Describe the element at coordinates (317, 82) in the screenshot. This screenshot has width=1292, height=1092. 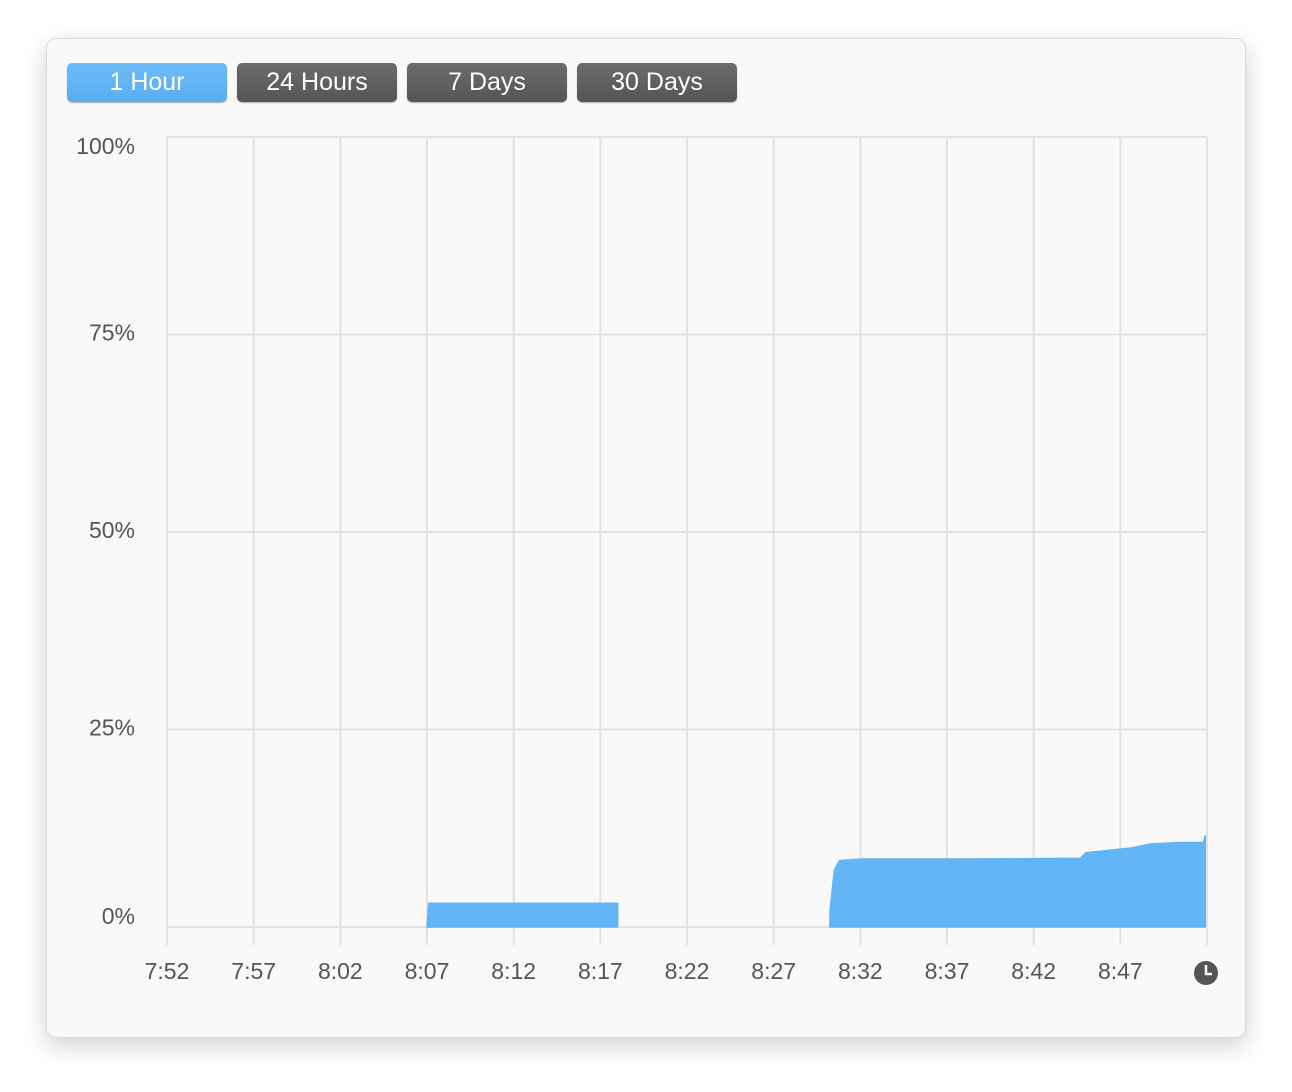
I see `range-button: 24 Hours` at that location.